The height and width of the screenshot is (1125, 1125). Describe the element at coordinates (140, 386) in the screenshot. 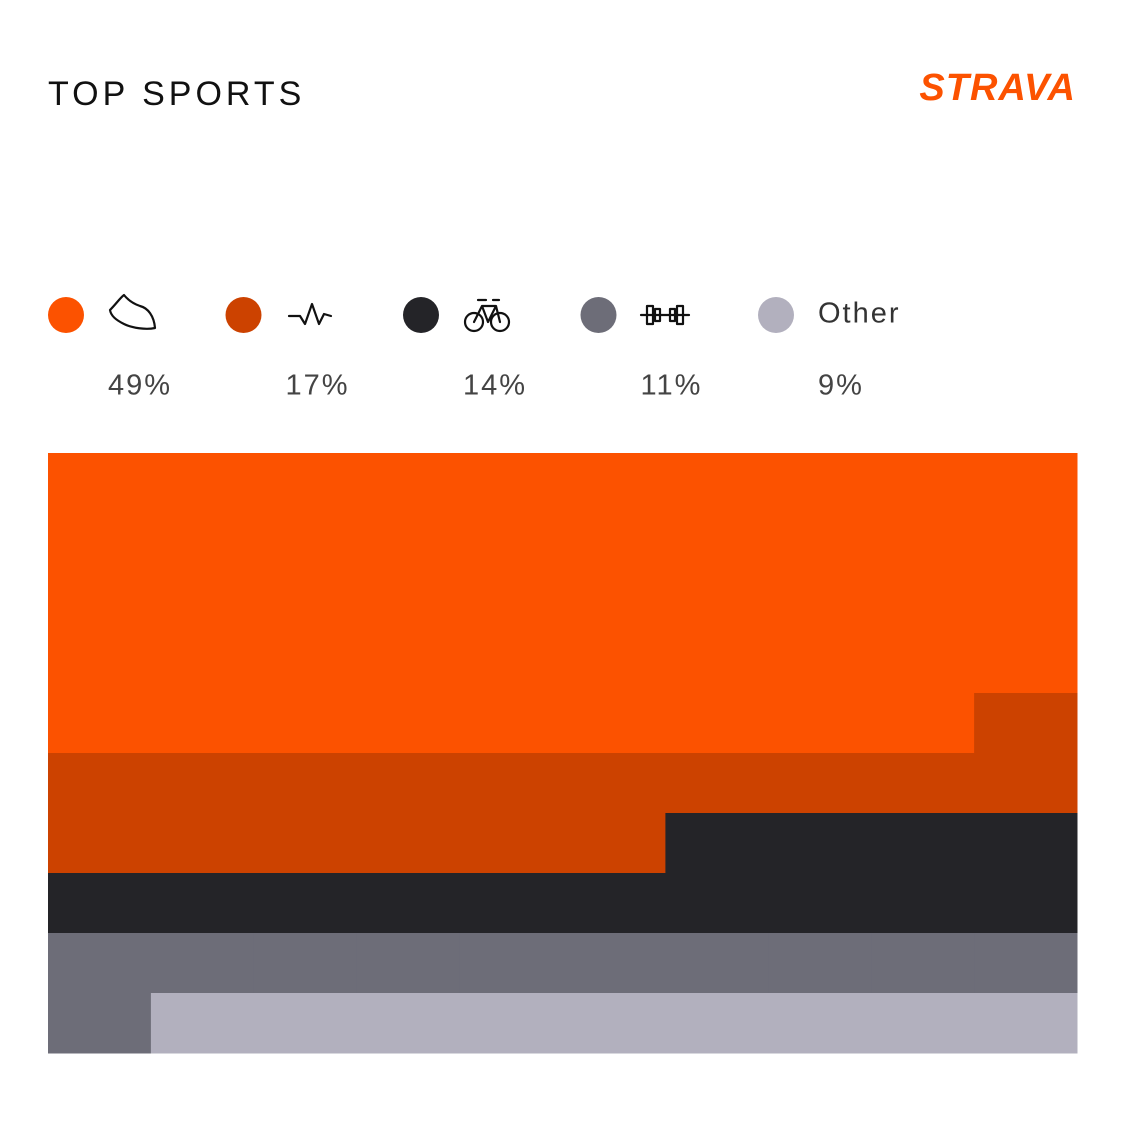

I see `value-label: 49%` at that location.